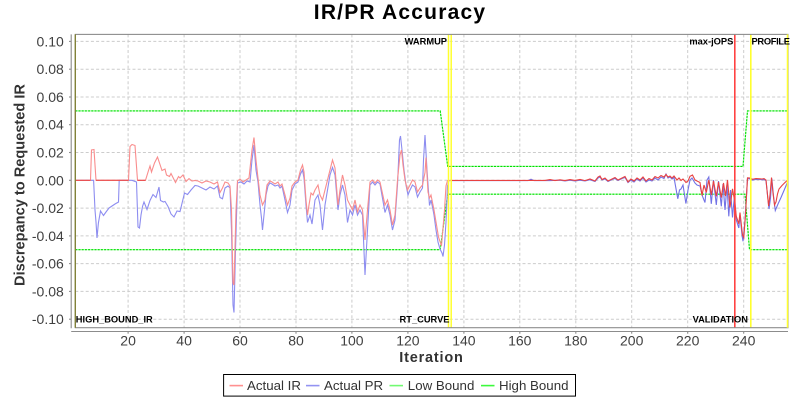  I want to click on svg-text: Iteration, so click(431, 358).